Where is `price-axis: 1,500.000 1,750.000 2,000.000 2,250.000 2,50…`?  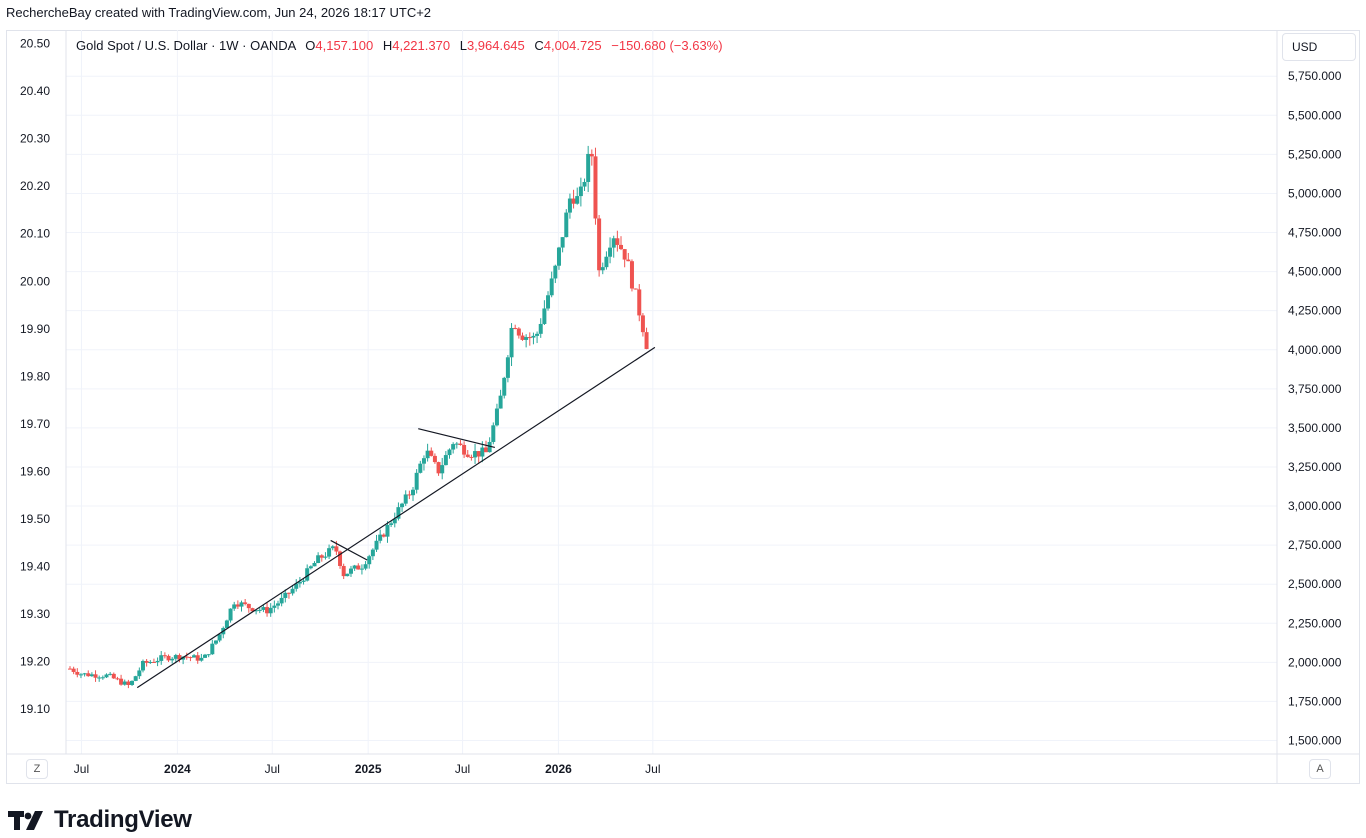 price-axis: 1,500.000 1,750.000 2,000.000 2,250.000 2,50… is located at coordinates (1315, 408).